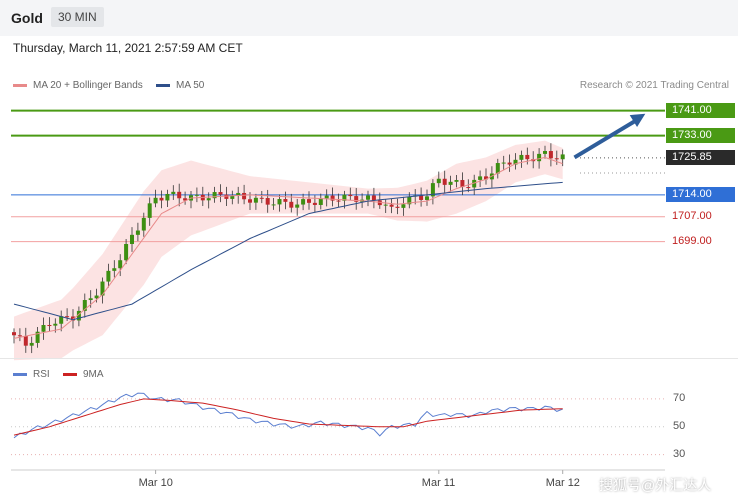 The height and width of the screenshot is (500, 738). Describe the element at coordinates (679, 425) in the screenshot. I see `rsi-tick-1: 50` at that location.